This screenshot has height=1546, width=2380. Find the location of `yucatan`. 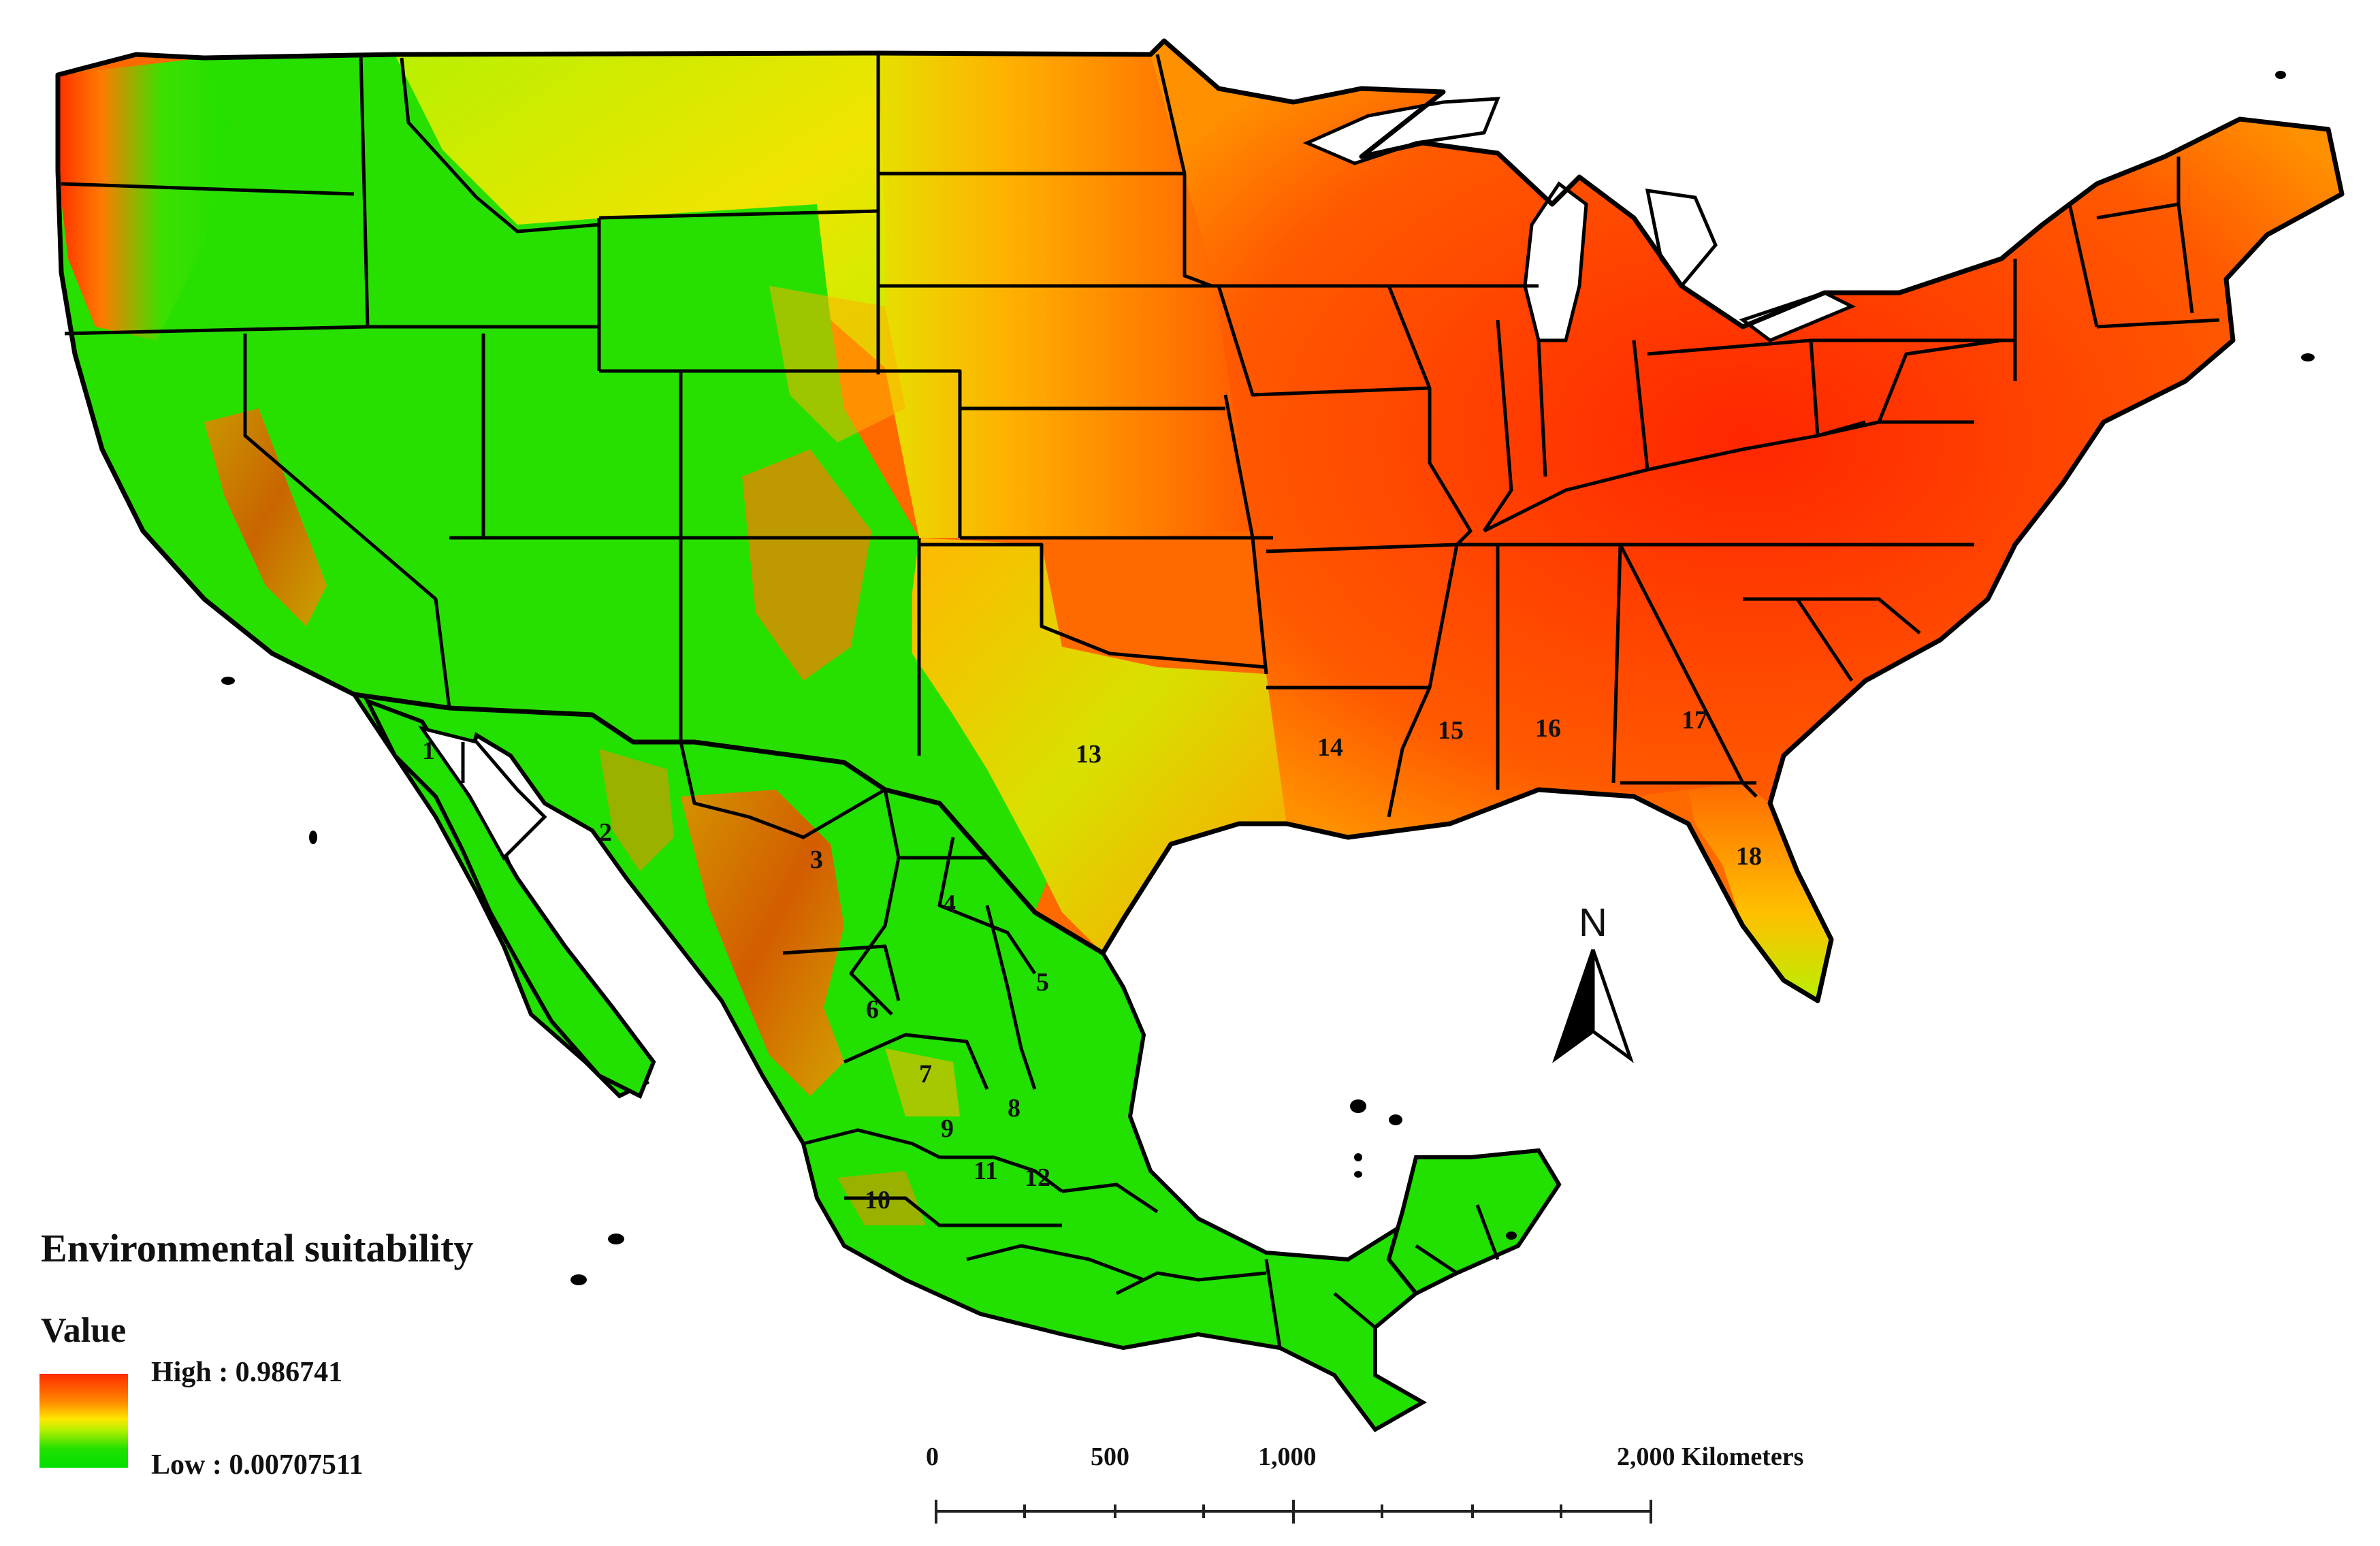

yucatan is located at coordinates (1474, 1222).